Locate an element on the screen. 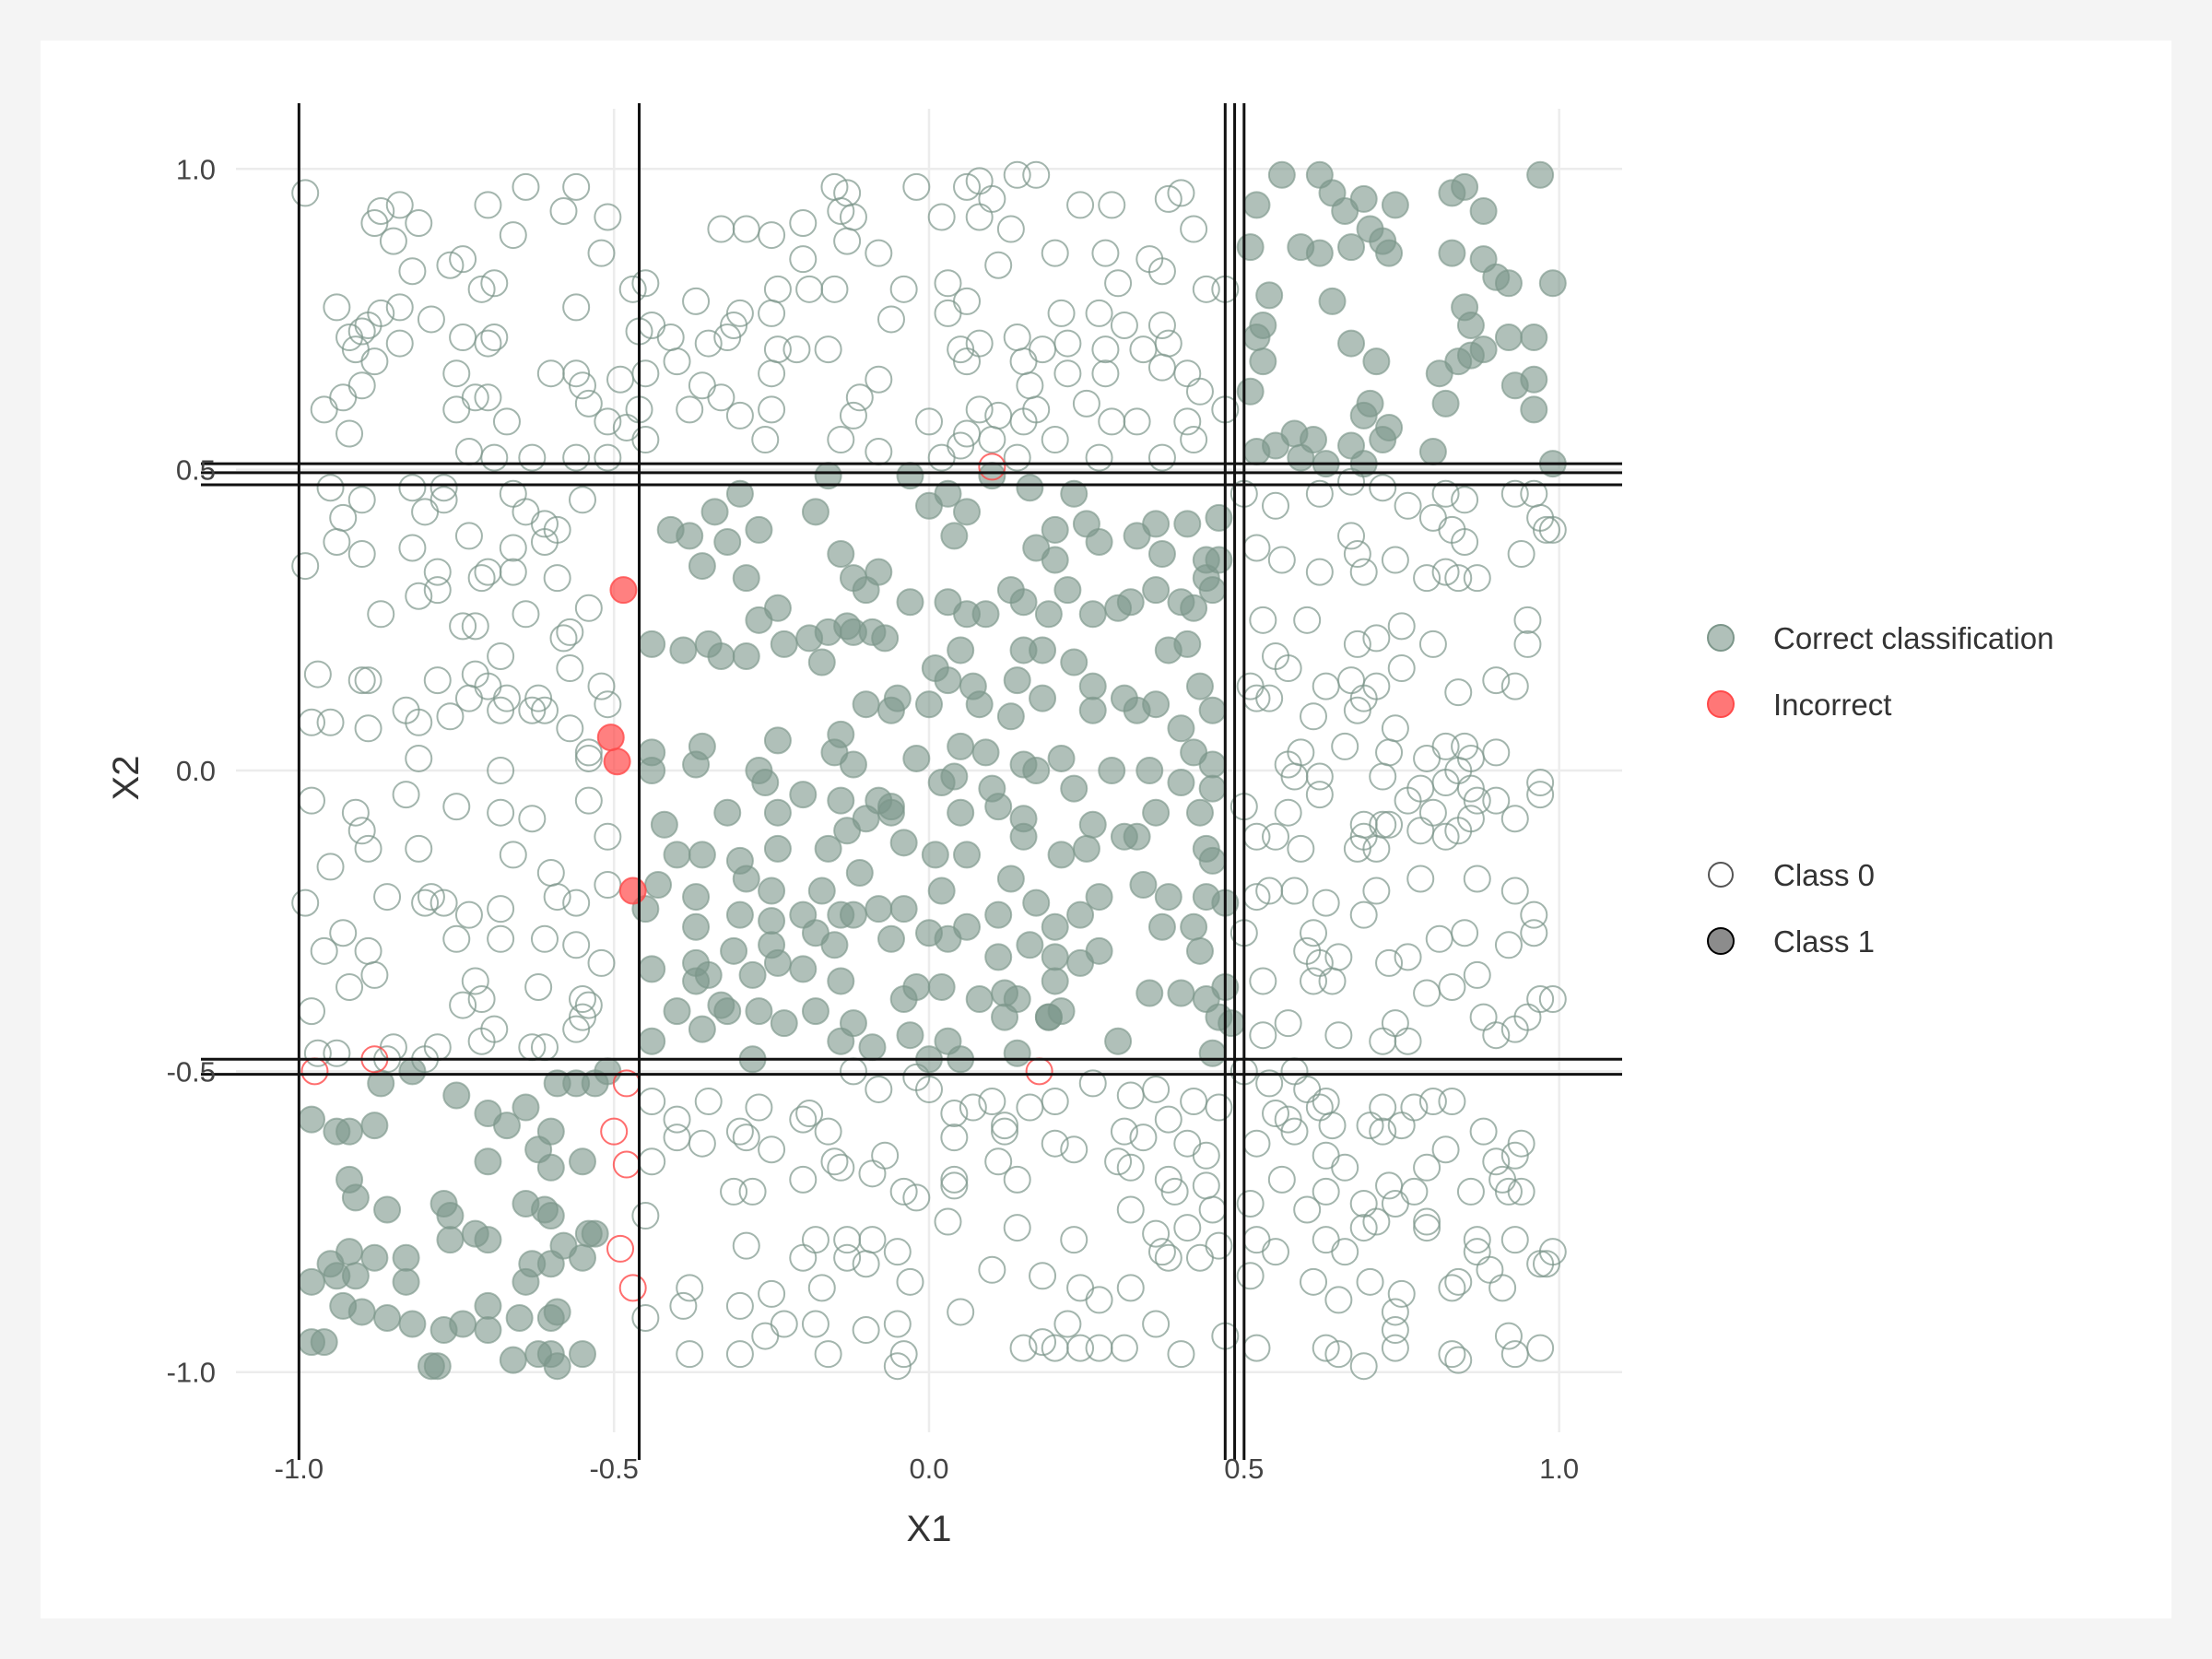  point-class0-incorrect is located at coordinates (632, 1288).